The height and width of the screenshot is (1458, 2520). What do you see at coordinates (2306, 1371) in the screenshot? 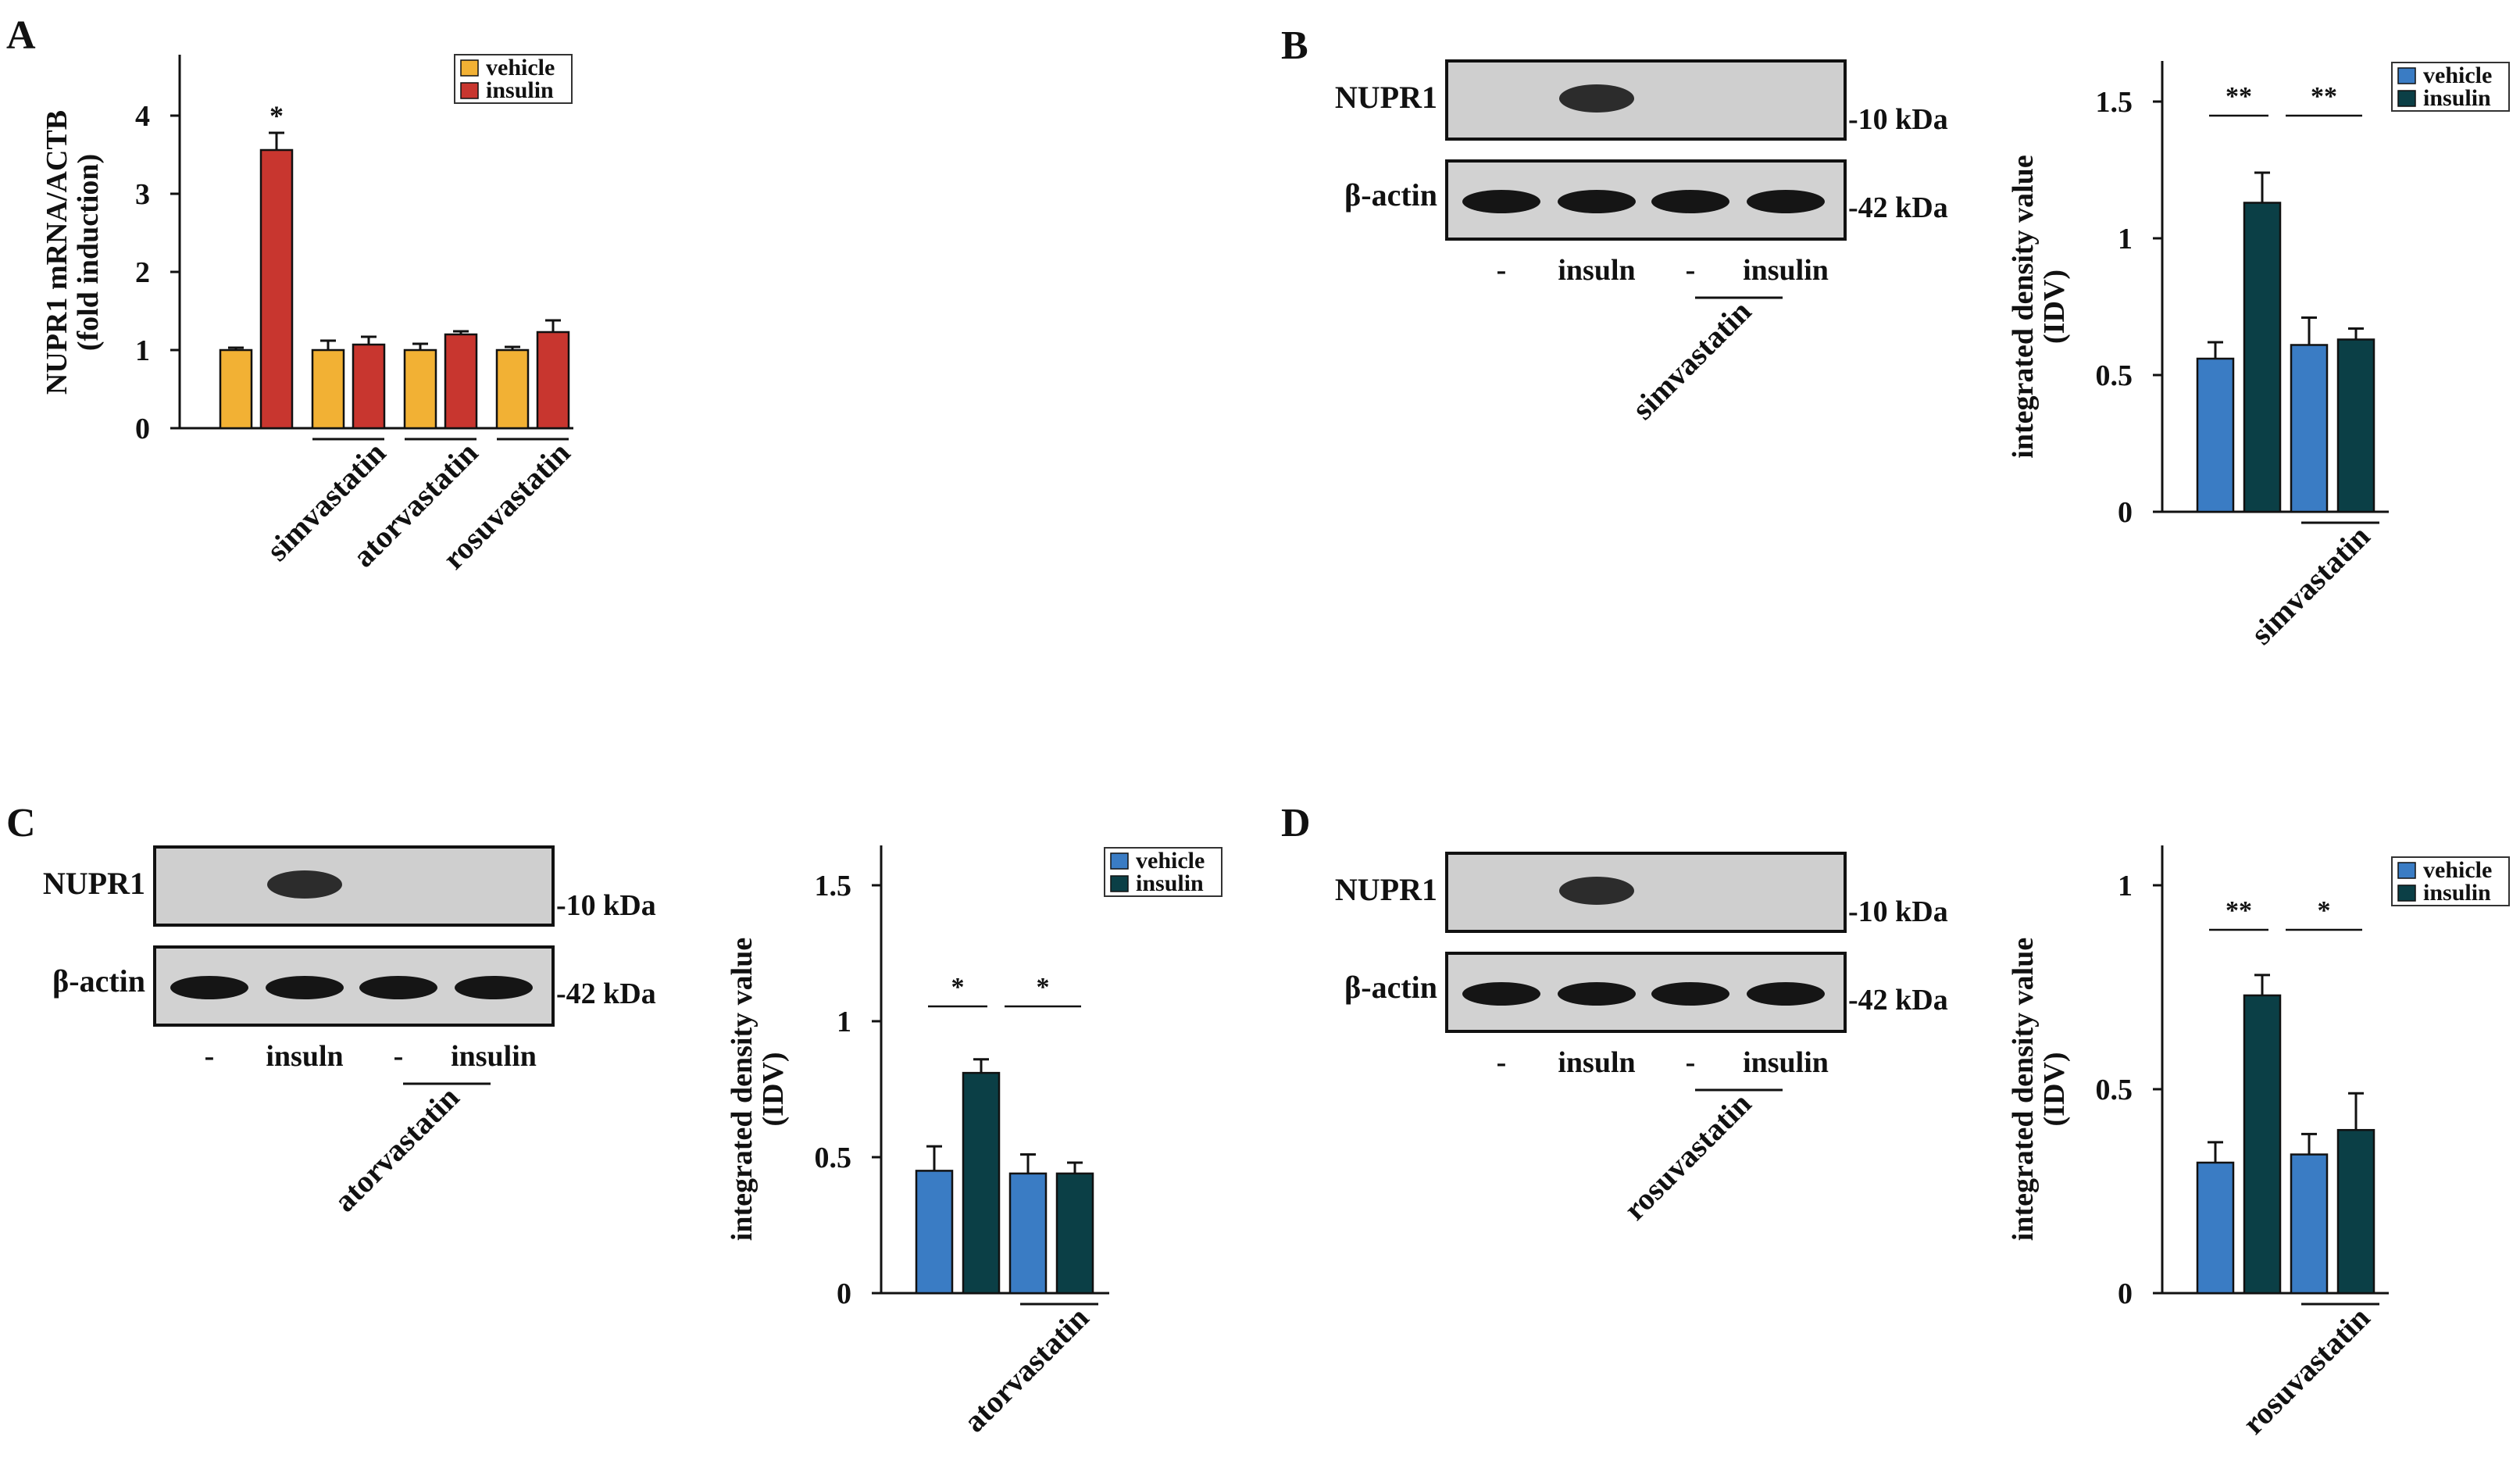
I see `group-label: rosuvastatin` at bounding box center [2306, 1371].